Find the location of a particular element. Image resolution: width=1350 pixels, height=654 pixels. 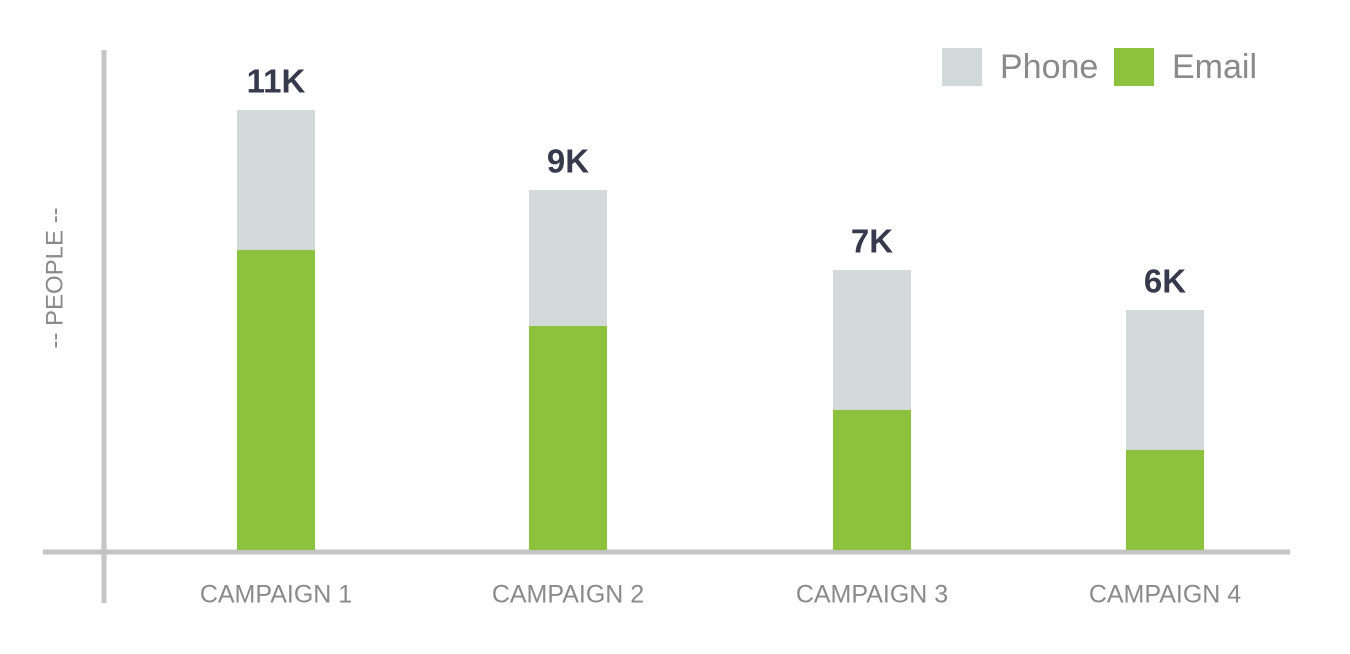

legend-label: Phone is located at coordinates (1049, 67).